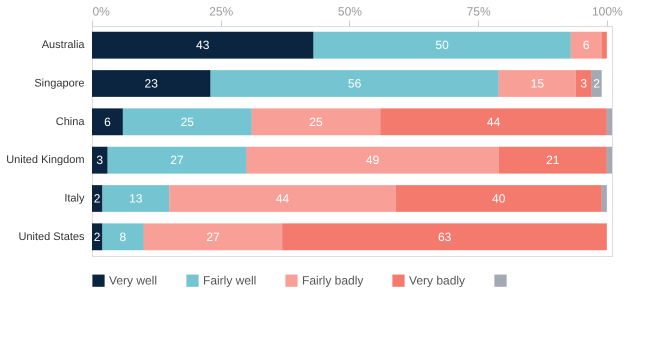 This screenshot has height=339, width=672. I want to click on data-label: 43, so click(203, 45).